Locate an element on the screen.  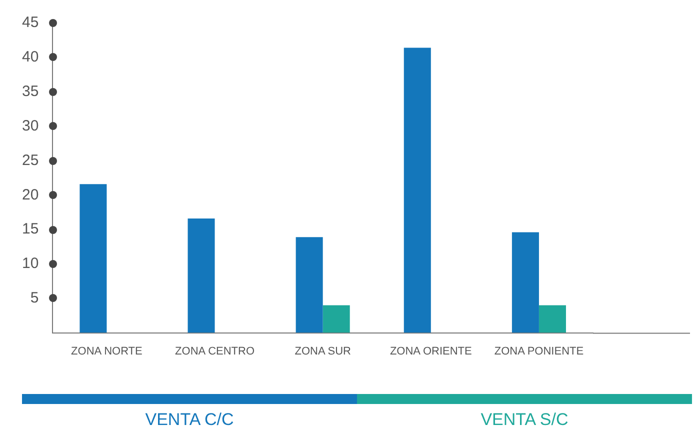
y-tick-label: 30 is located at coordinates (30, 125).